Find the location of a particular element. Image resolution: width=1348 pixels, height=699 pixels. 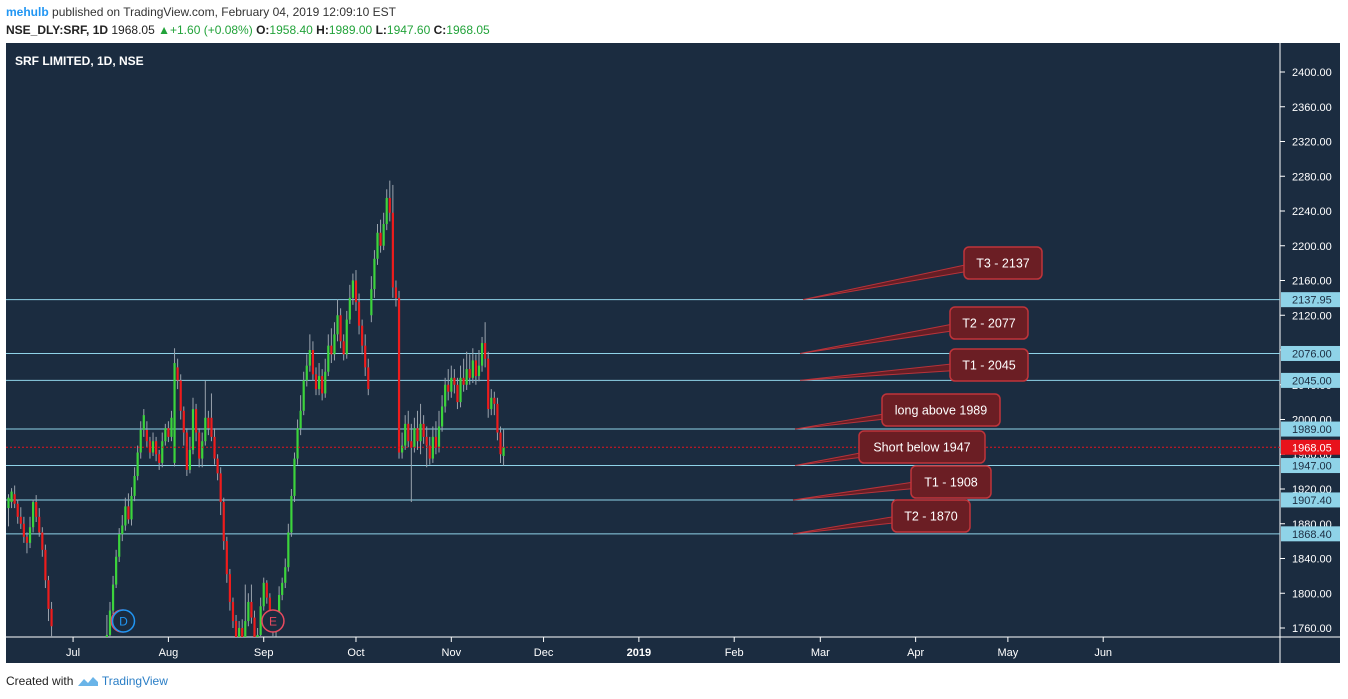

earnings-marker: E is located at coordinates (273, 621).